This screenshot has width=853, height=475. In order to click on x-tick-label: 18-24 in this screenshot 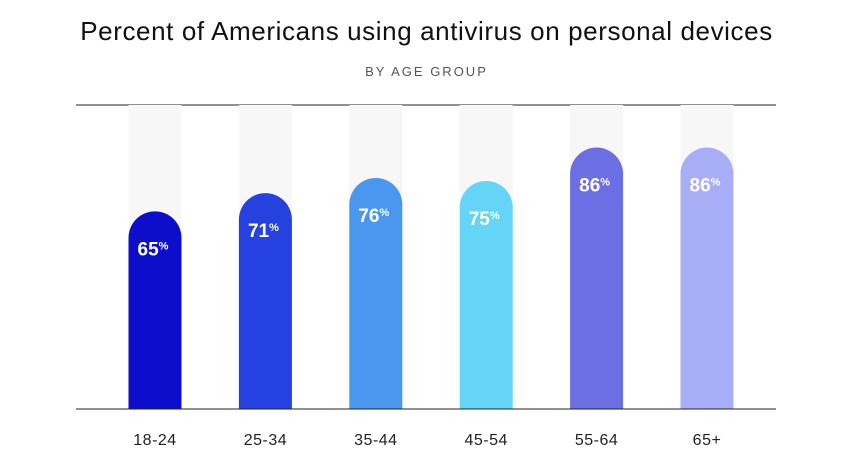, I will do `click(154, 440)`.